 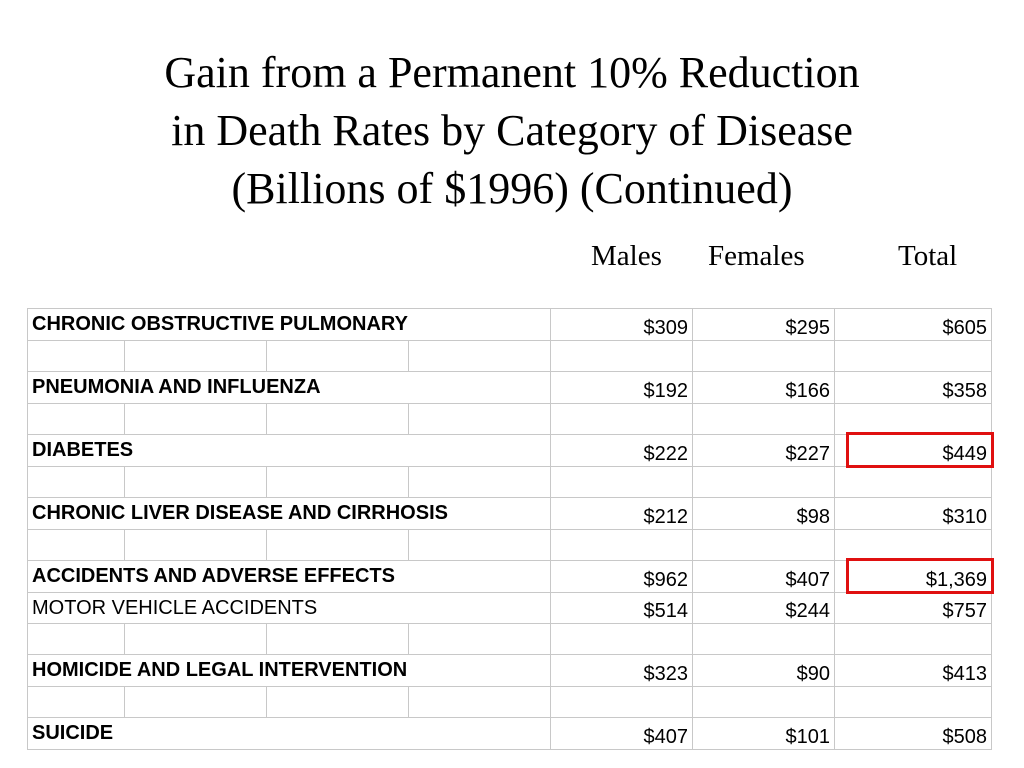 What do you see at coordinates (621, 450) in the screenshot?
I see `males-cell: $222` at bounding box center [621, 450].